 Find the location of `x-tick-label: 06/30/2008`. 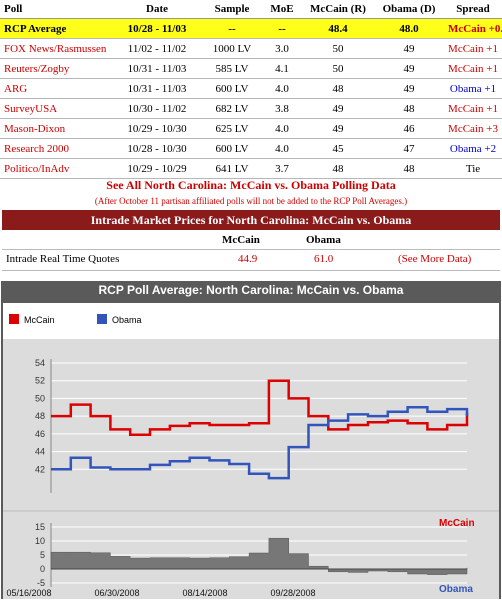

x-tick-label: 06/30/2008 is located at coordinates (116, 593).